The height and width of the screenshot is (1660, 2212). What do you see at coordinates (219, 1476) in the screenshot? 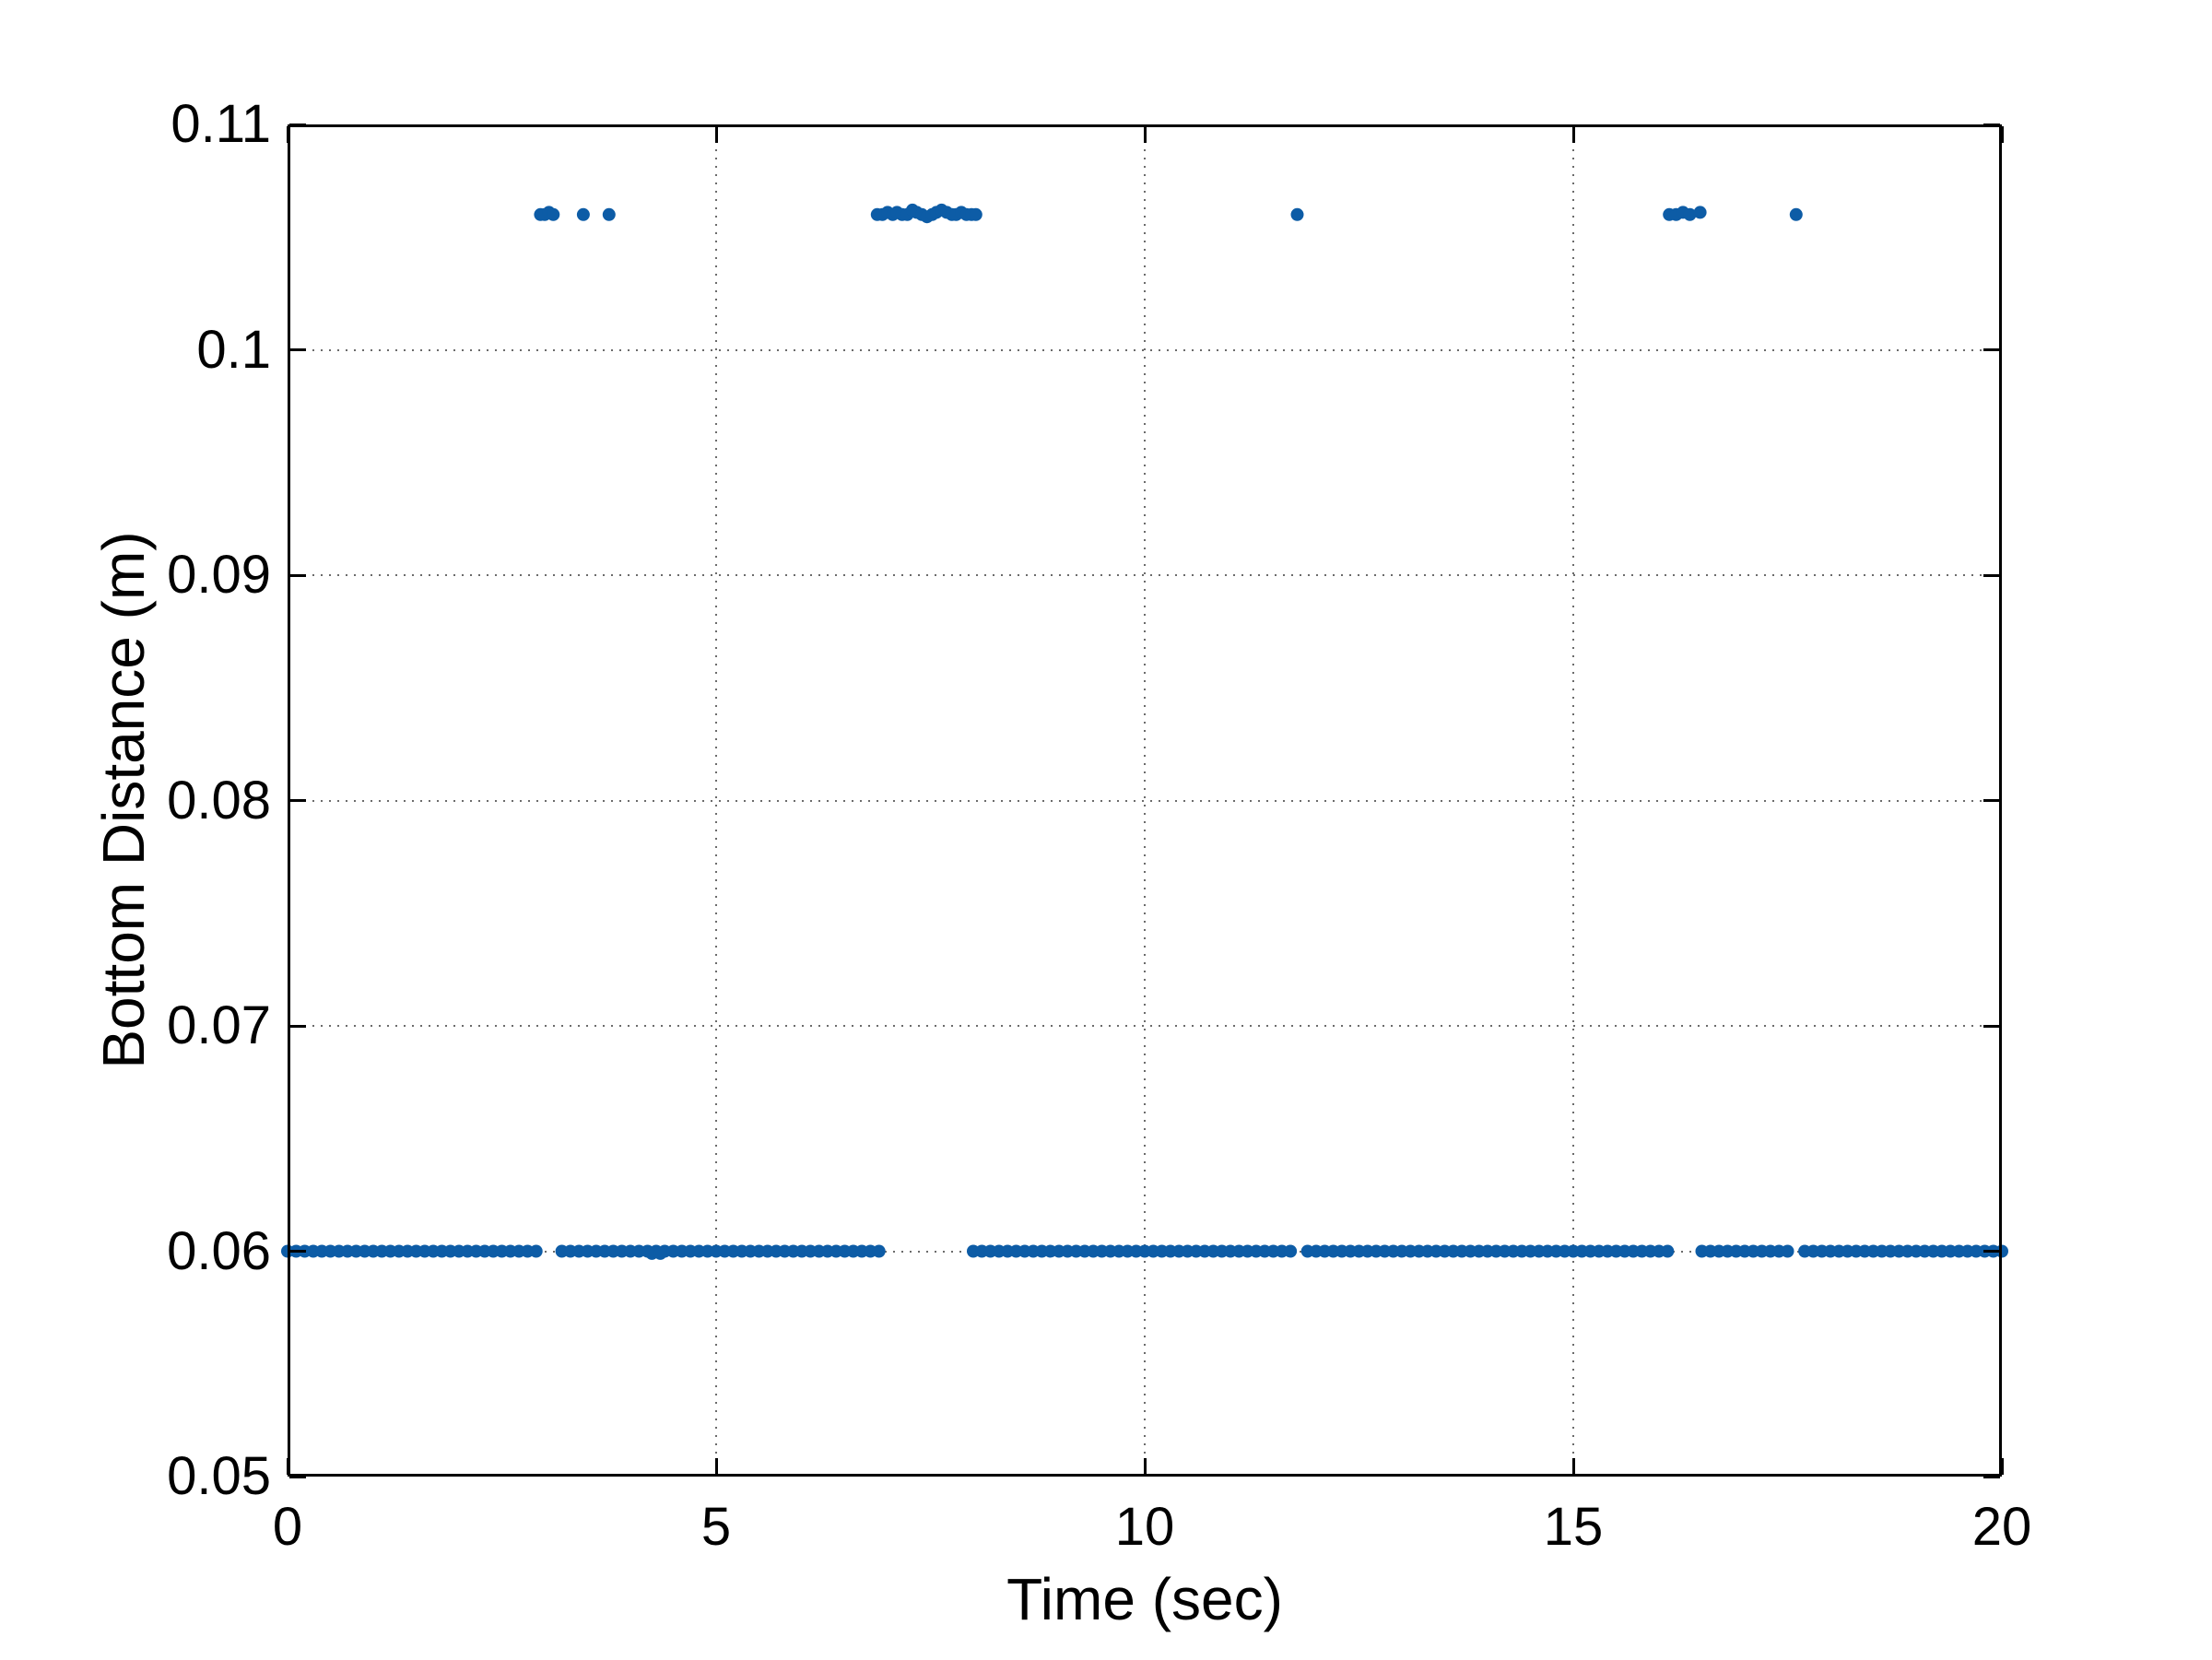
I see `y-tick-label: 0.05` at bounding box center [219, 1476].